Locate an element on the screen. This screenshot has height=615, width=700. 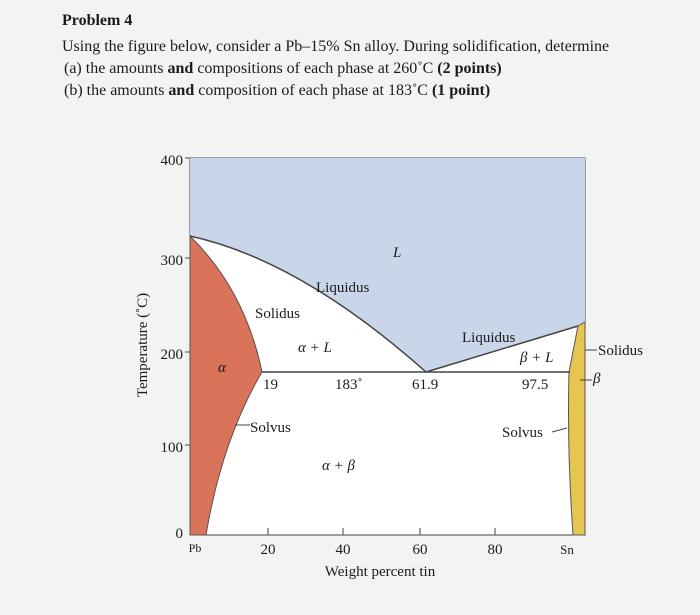
text: (b) the amounts is located at coordinates (116, 90).